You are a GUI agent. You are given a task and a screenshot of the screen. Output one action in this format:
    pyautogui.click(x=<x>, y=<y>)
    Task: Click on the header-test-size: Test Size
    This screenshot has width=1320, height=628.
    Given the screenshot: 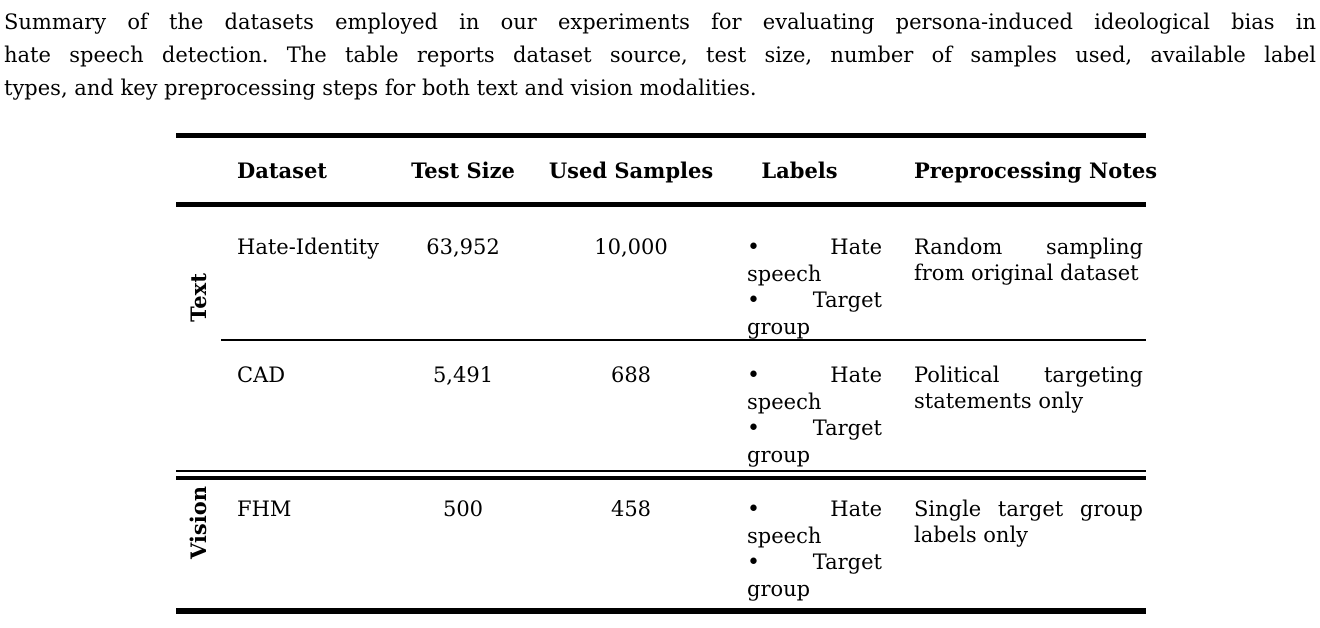 What is the action you would take?
    pyautogui.click(x=463, y=170)
    